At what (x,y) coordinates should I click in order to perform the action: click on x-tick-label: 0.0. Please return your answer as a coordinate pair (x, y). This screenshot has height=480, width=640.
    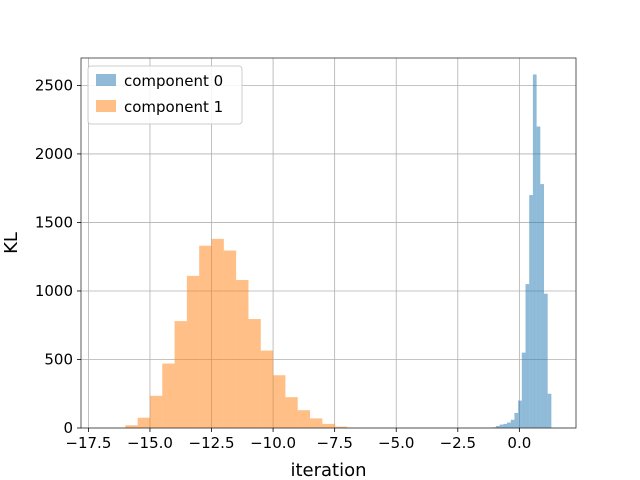
    Looking at the image, I should click on (519, 443).